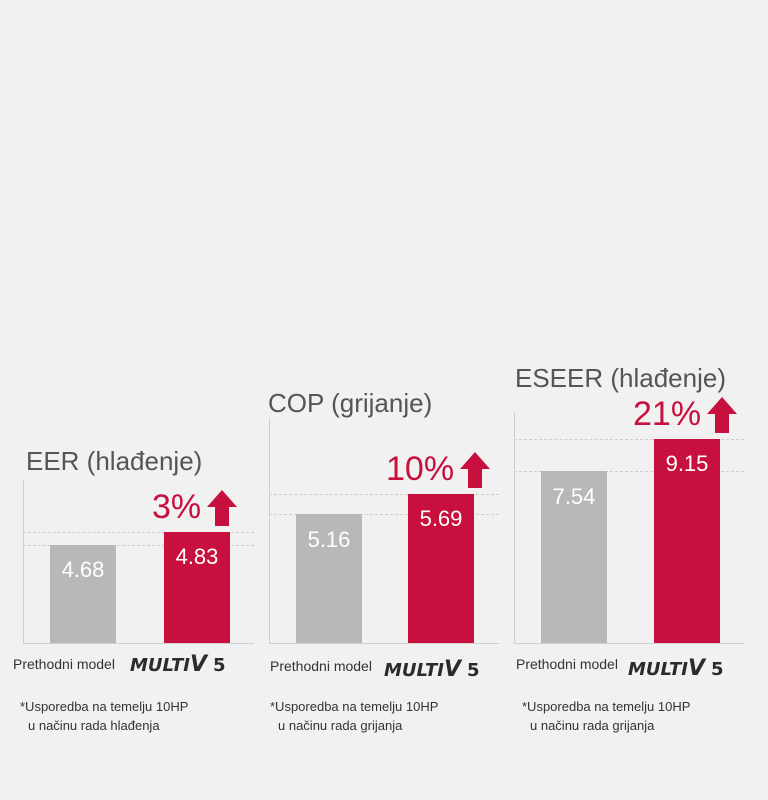  I want to click on chart-title: ESEER (hlađenje), so click(620, 378).